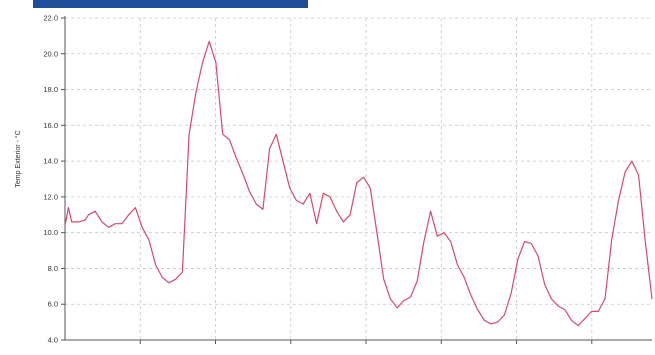  What do you see at coordinates (53, 340) in the screenshot?
I see `y-tick-label: 4.0` at bounding box center [53, 340].